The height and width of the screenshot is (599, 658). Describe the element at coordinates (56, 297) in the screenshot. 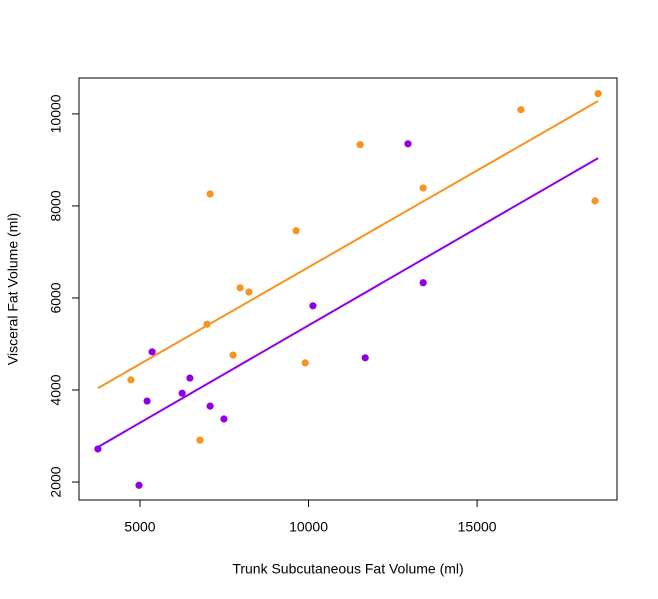

I see `y-tick-label: 6000` at that location.